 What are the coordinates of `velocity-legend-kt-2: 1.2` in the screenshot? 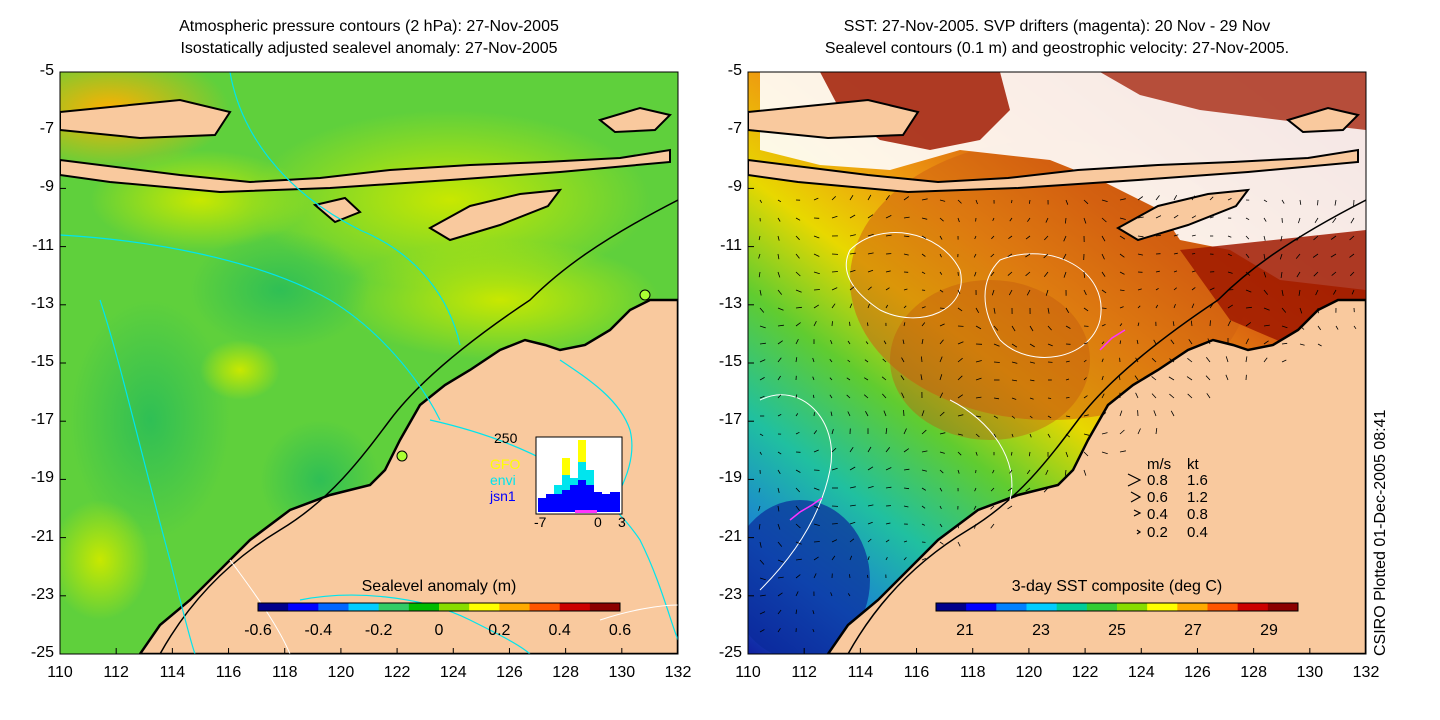 It's located at (1197, 497).